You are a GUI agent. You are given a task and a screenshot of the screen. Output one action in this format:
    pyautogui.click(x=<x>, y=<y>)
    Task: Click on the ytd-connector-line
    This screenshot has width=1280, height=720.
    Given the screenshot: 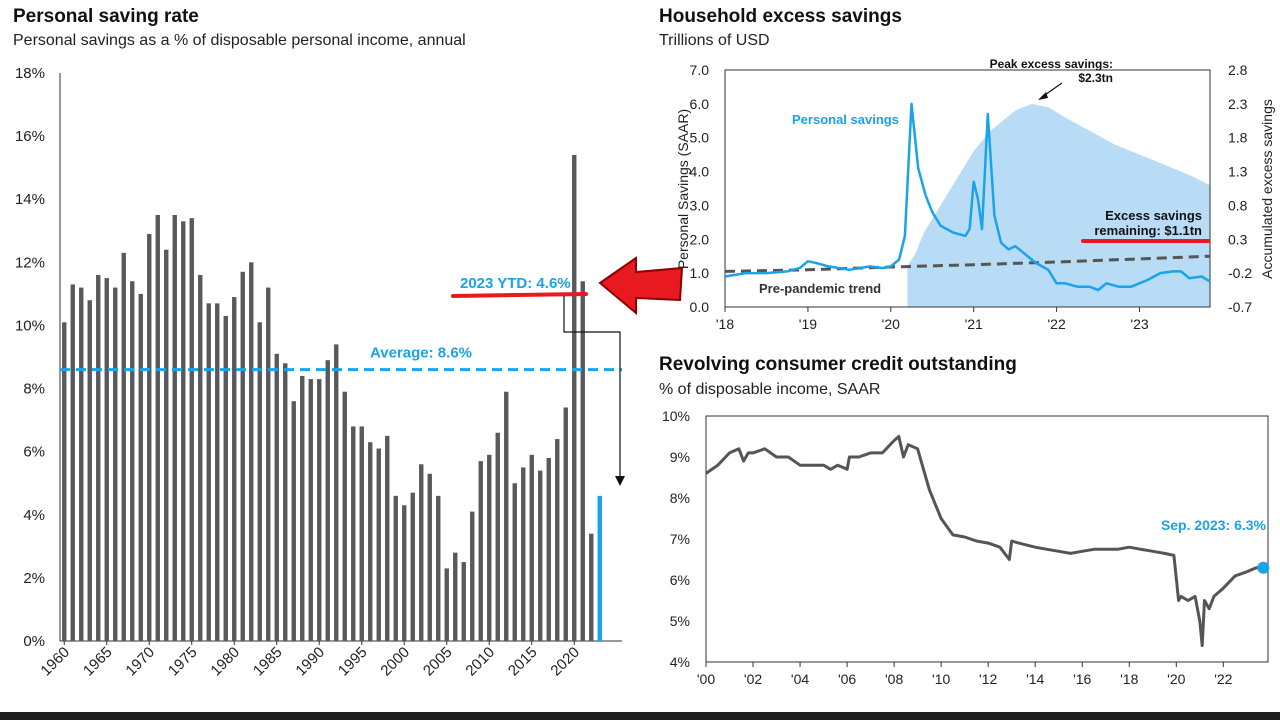 What is the action you would take?
    pyautogui.click(x=592, y=387)
    